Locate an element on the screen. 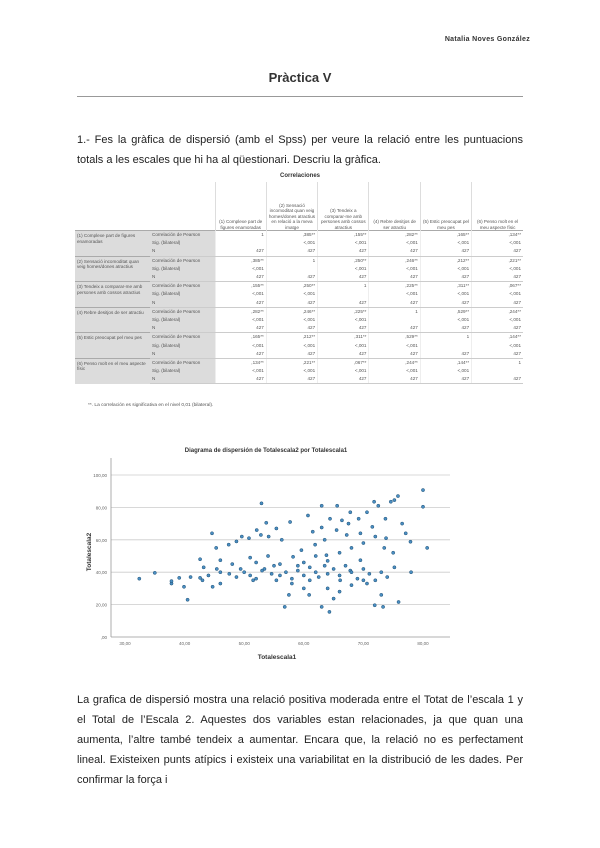 This screenshot has width=600, height=848. x-tick-label: 60,00 is located at coordinates (304, 643).